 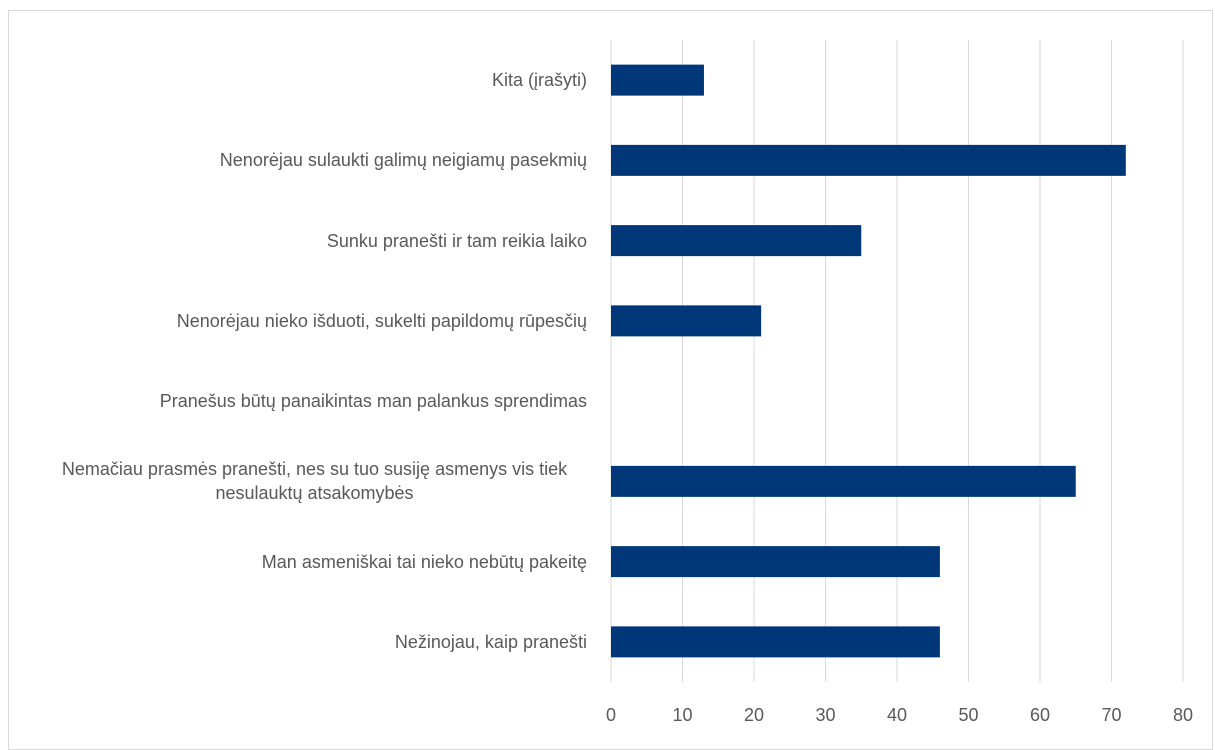 I want to click on category-text: Sunku pranešti ir tam reikia laiko, so click(x=456, y=240).